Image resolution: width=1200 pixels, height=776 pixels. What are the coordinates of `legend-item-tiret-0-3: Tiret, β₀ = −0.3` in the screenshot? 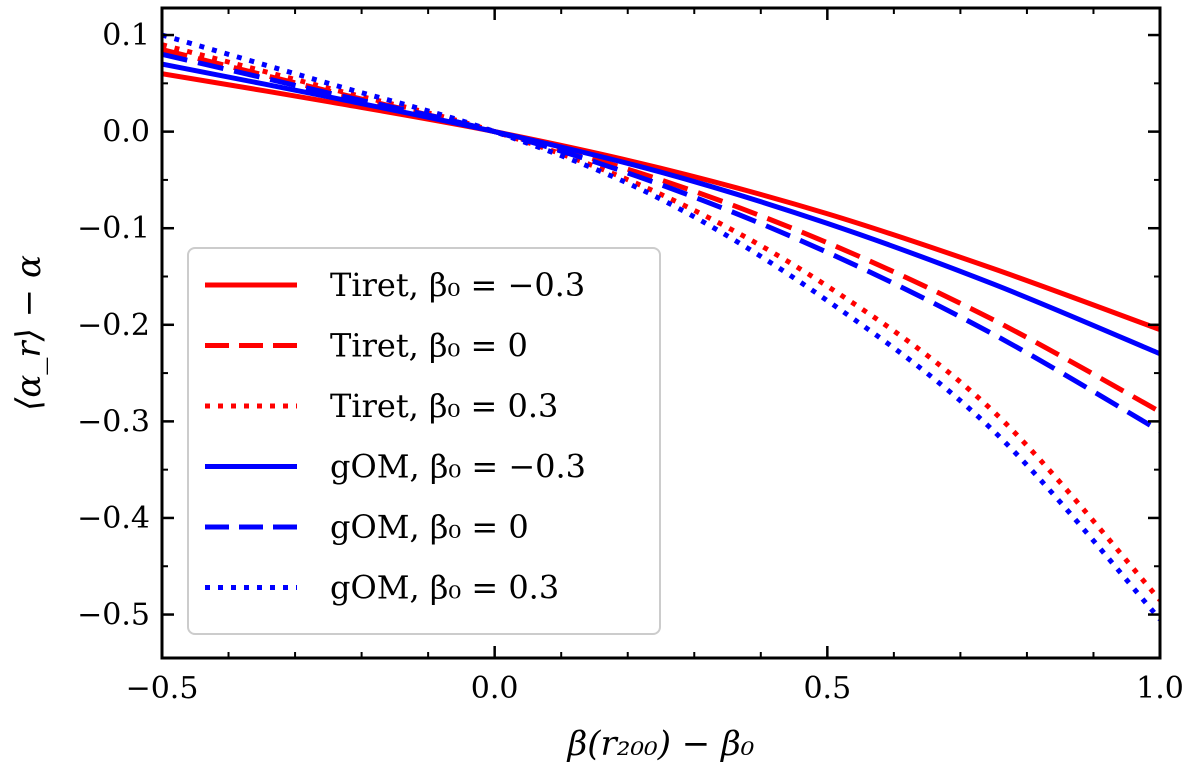 It's located at (395, 285).